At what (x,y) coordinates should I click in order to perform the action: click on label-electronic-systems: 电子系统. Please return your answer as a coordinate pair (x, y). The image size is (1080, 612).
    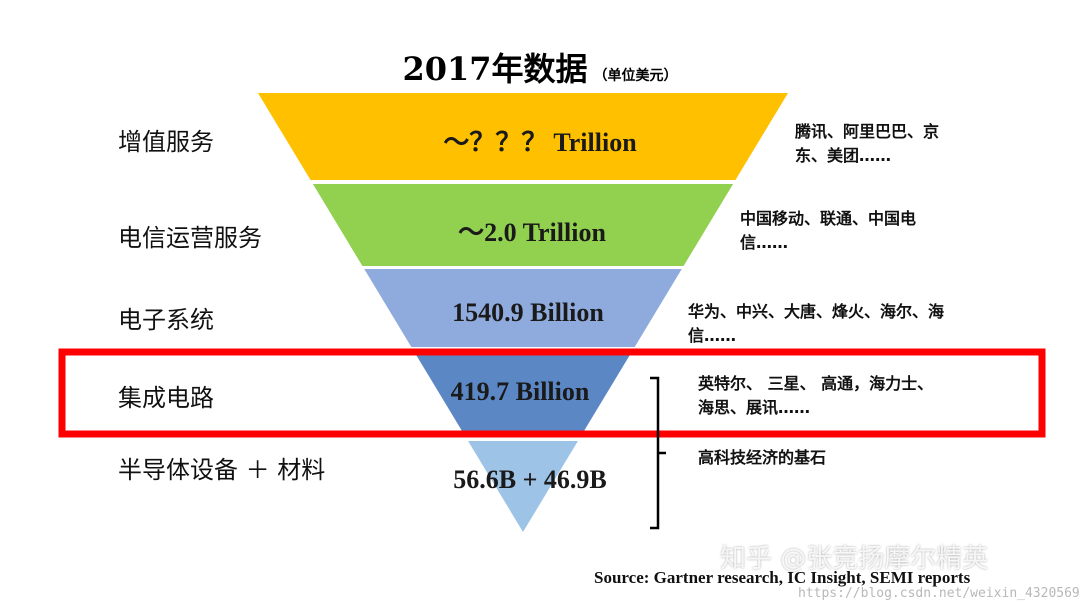
    Looking at the image, I should click on (166, 320).